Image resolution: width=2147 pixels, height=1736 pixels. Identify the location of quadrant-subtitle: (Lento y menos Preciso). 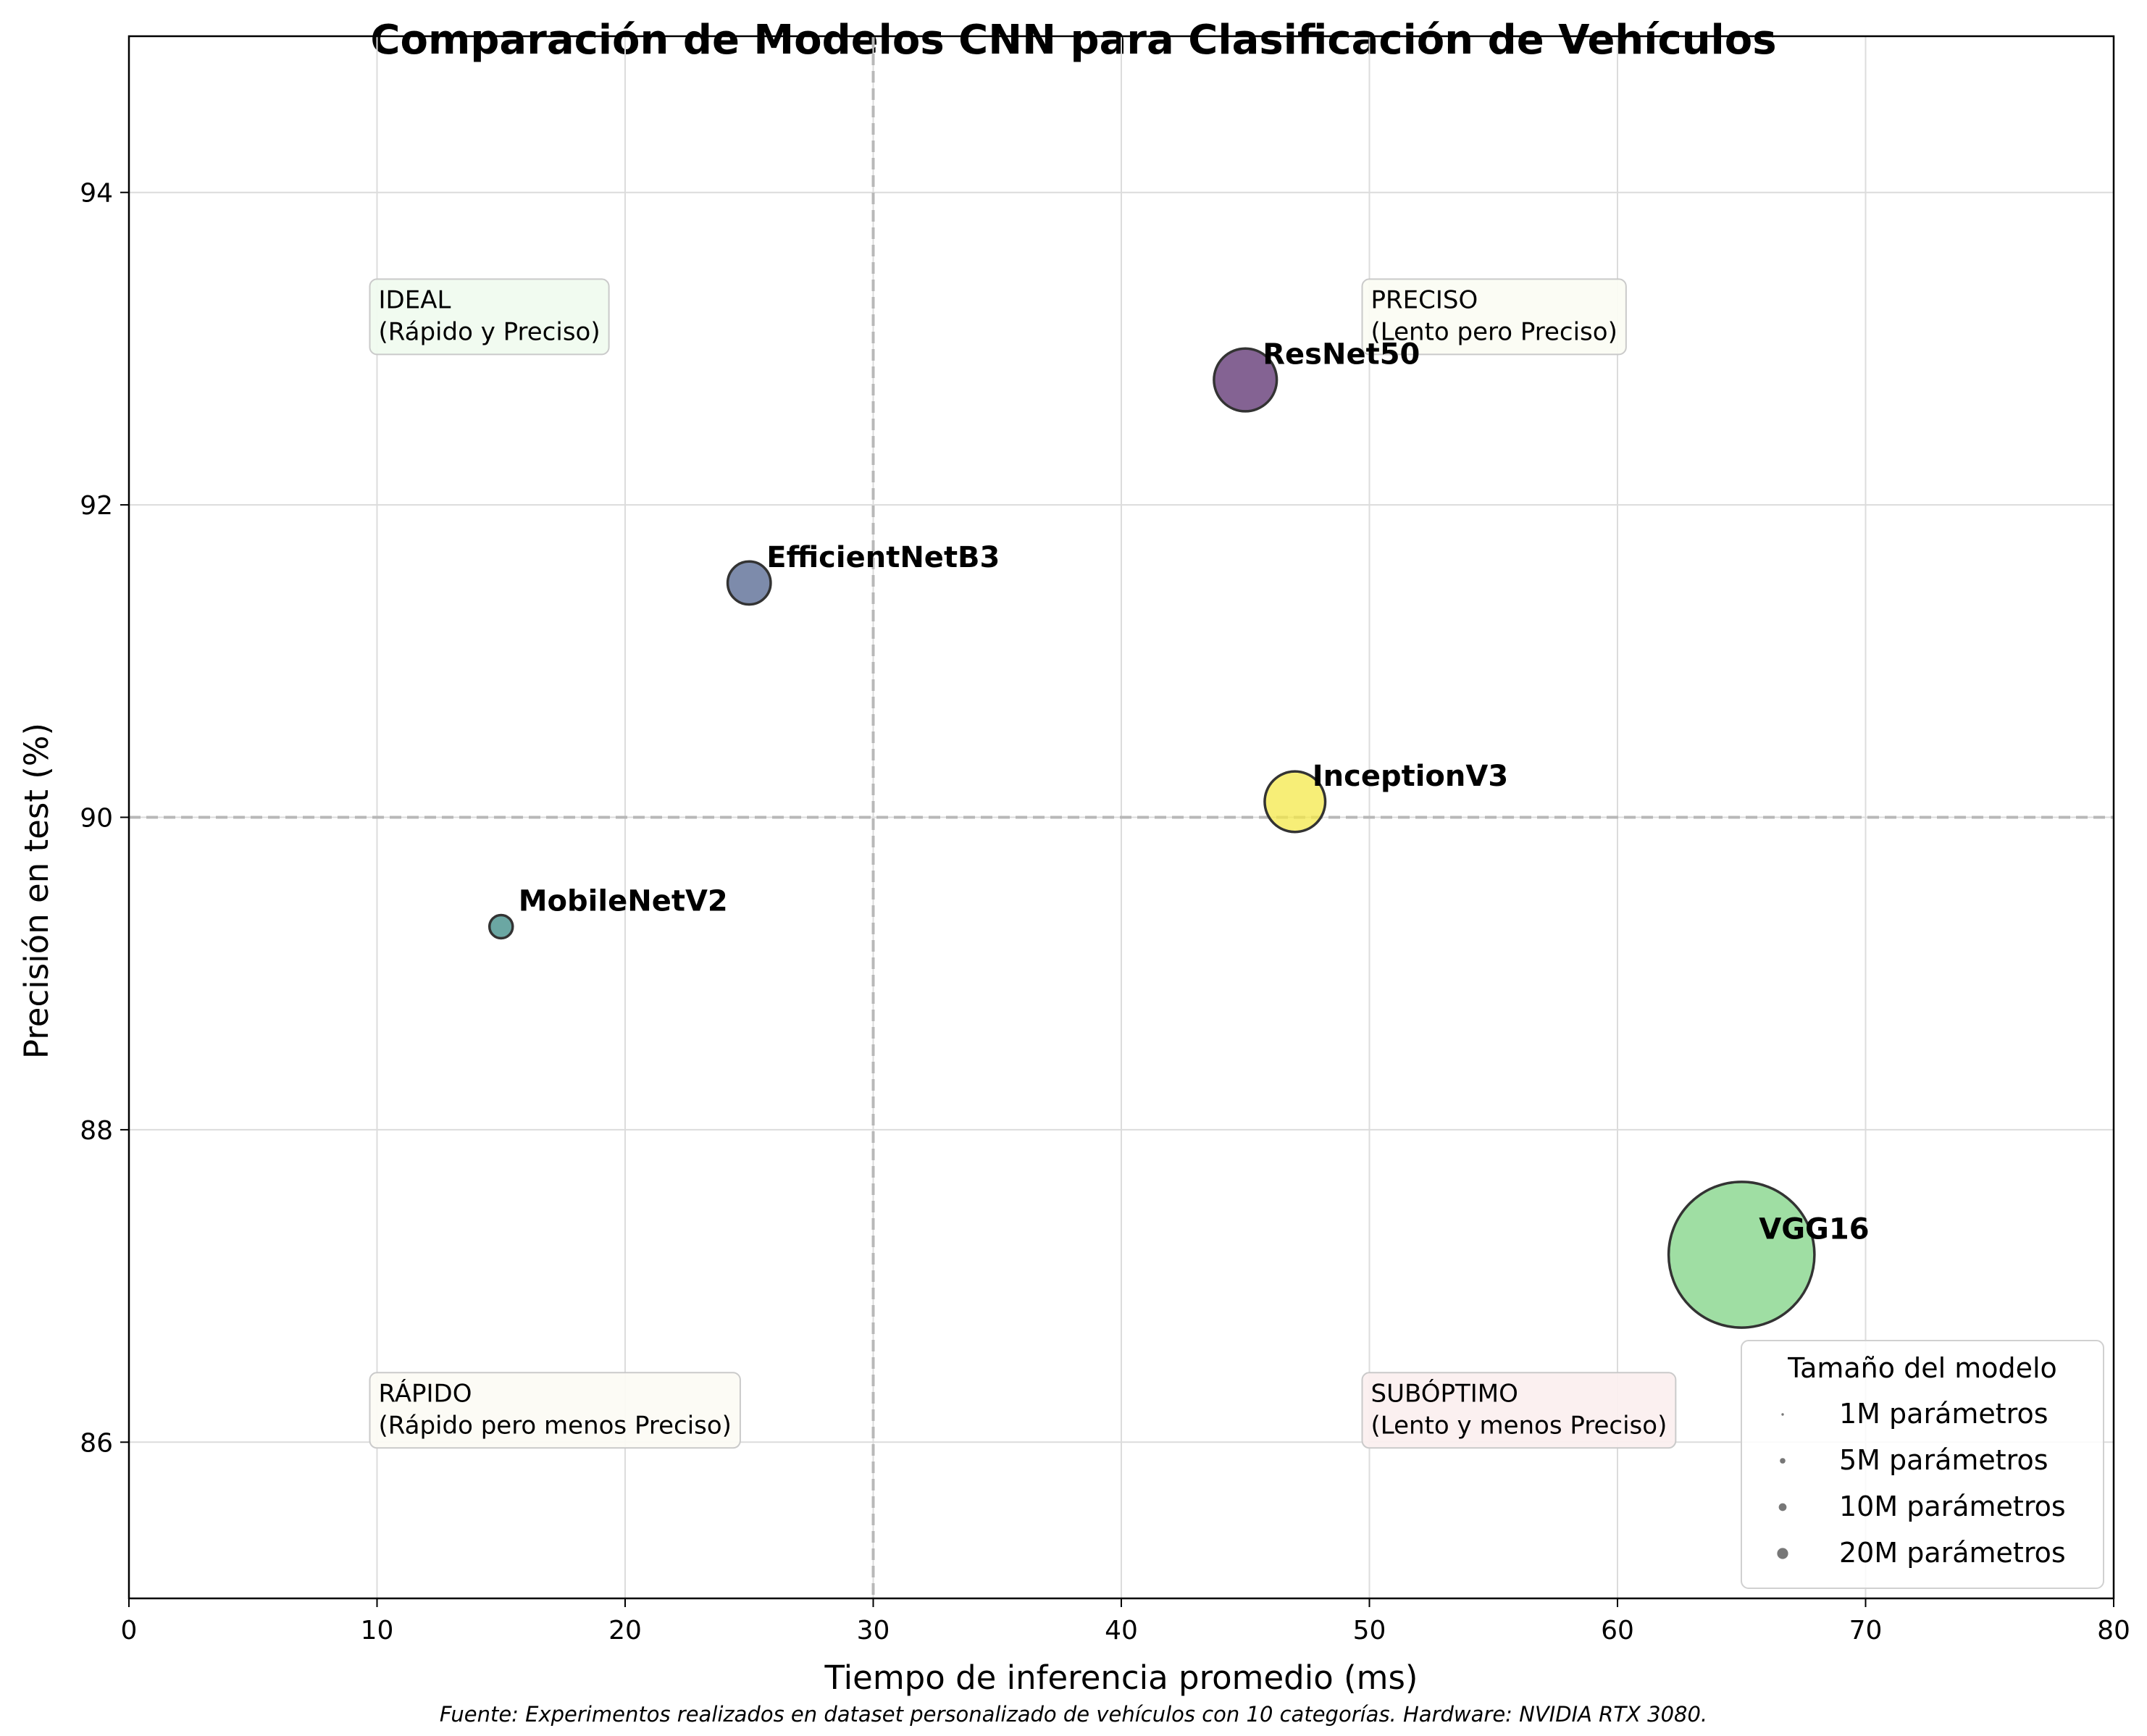
(1519, 1425).